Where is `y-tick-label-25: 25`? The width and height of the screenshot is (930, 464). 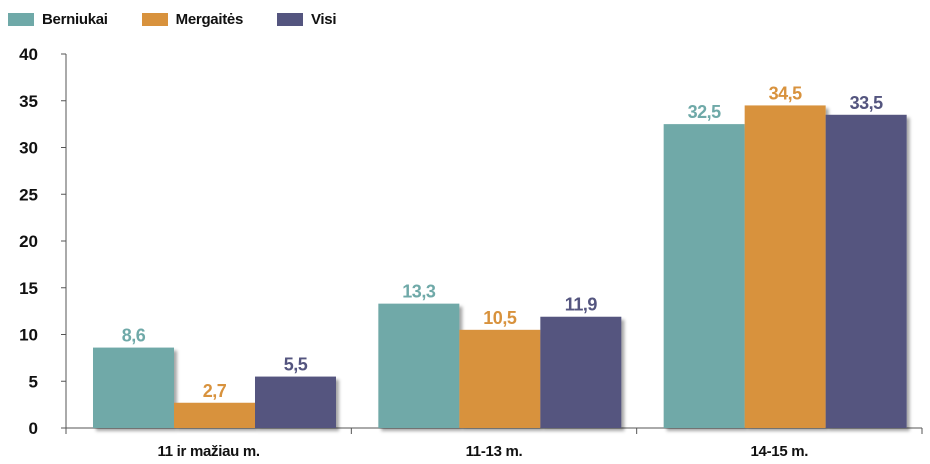 y-tick-label-25: 25 is located at coordinates (28, 194).